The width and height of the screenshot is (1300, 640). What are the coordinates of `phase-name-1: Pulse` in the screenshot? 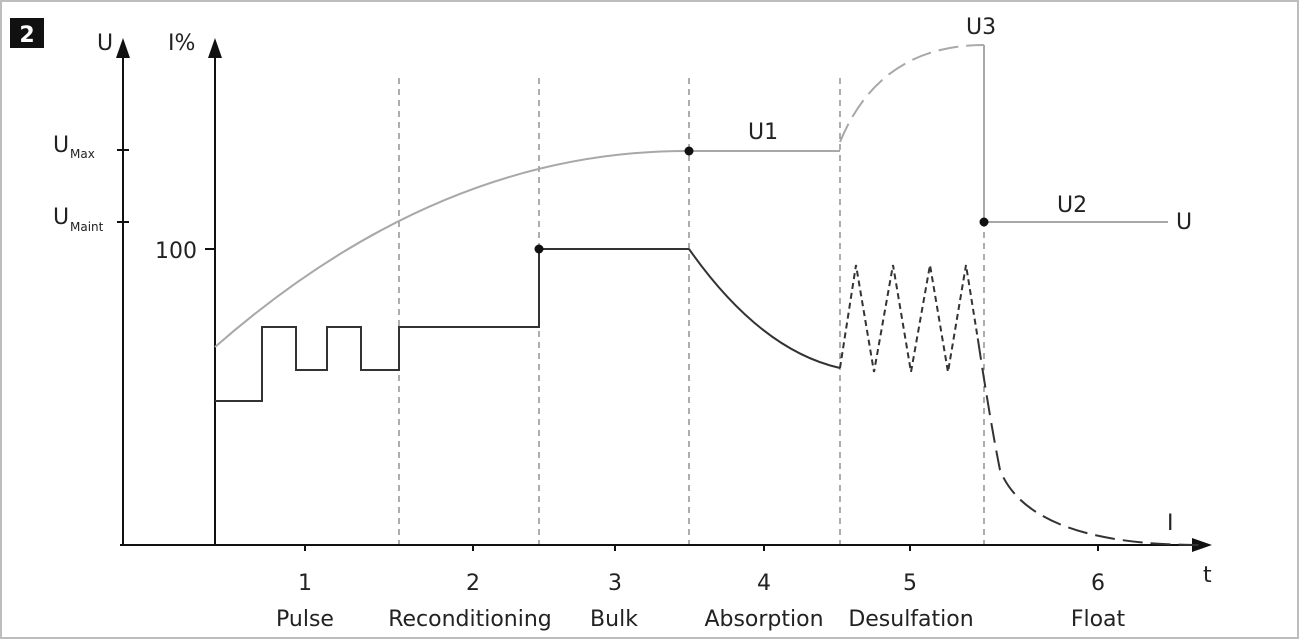 It's located at (305, 619).